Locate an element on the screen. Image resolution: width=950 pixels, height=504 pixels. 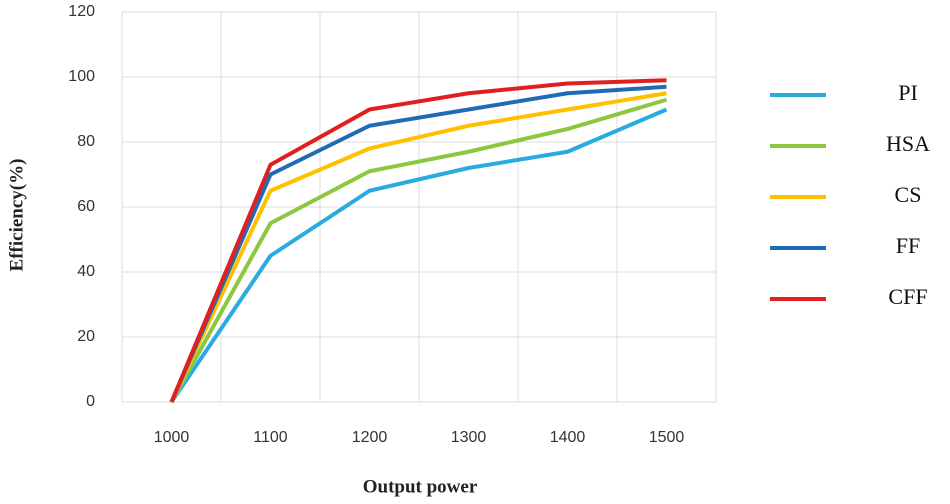
x-tick-label: 1300 is located at coordinates (469, 437).